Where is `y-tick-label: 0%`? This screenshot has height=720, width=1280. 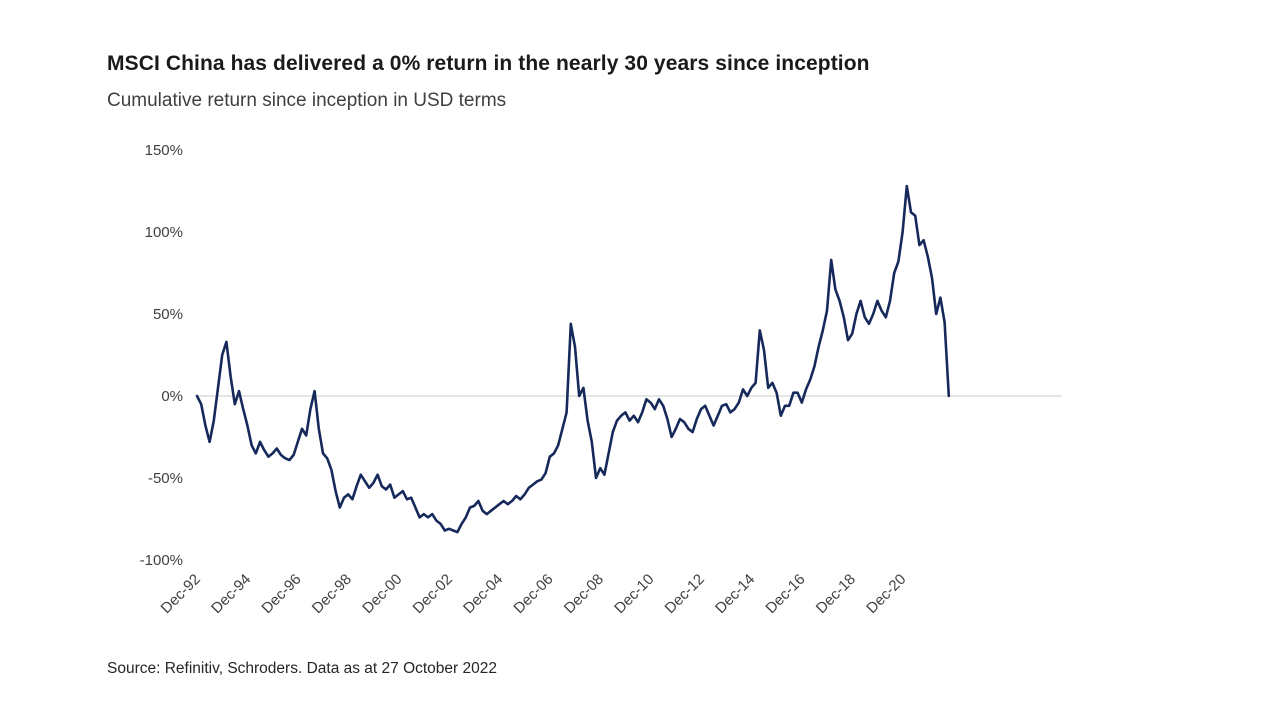
y-tick-label: 0% is located at coordinates (172, 396).